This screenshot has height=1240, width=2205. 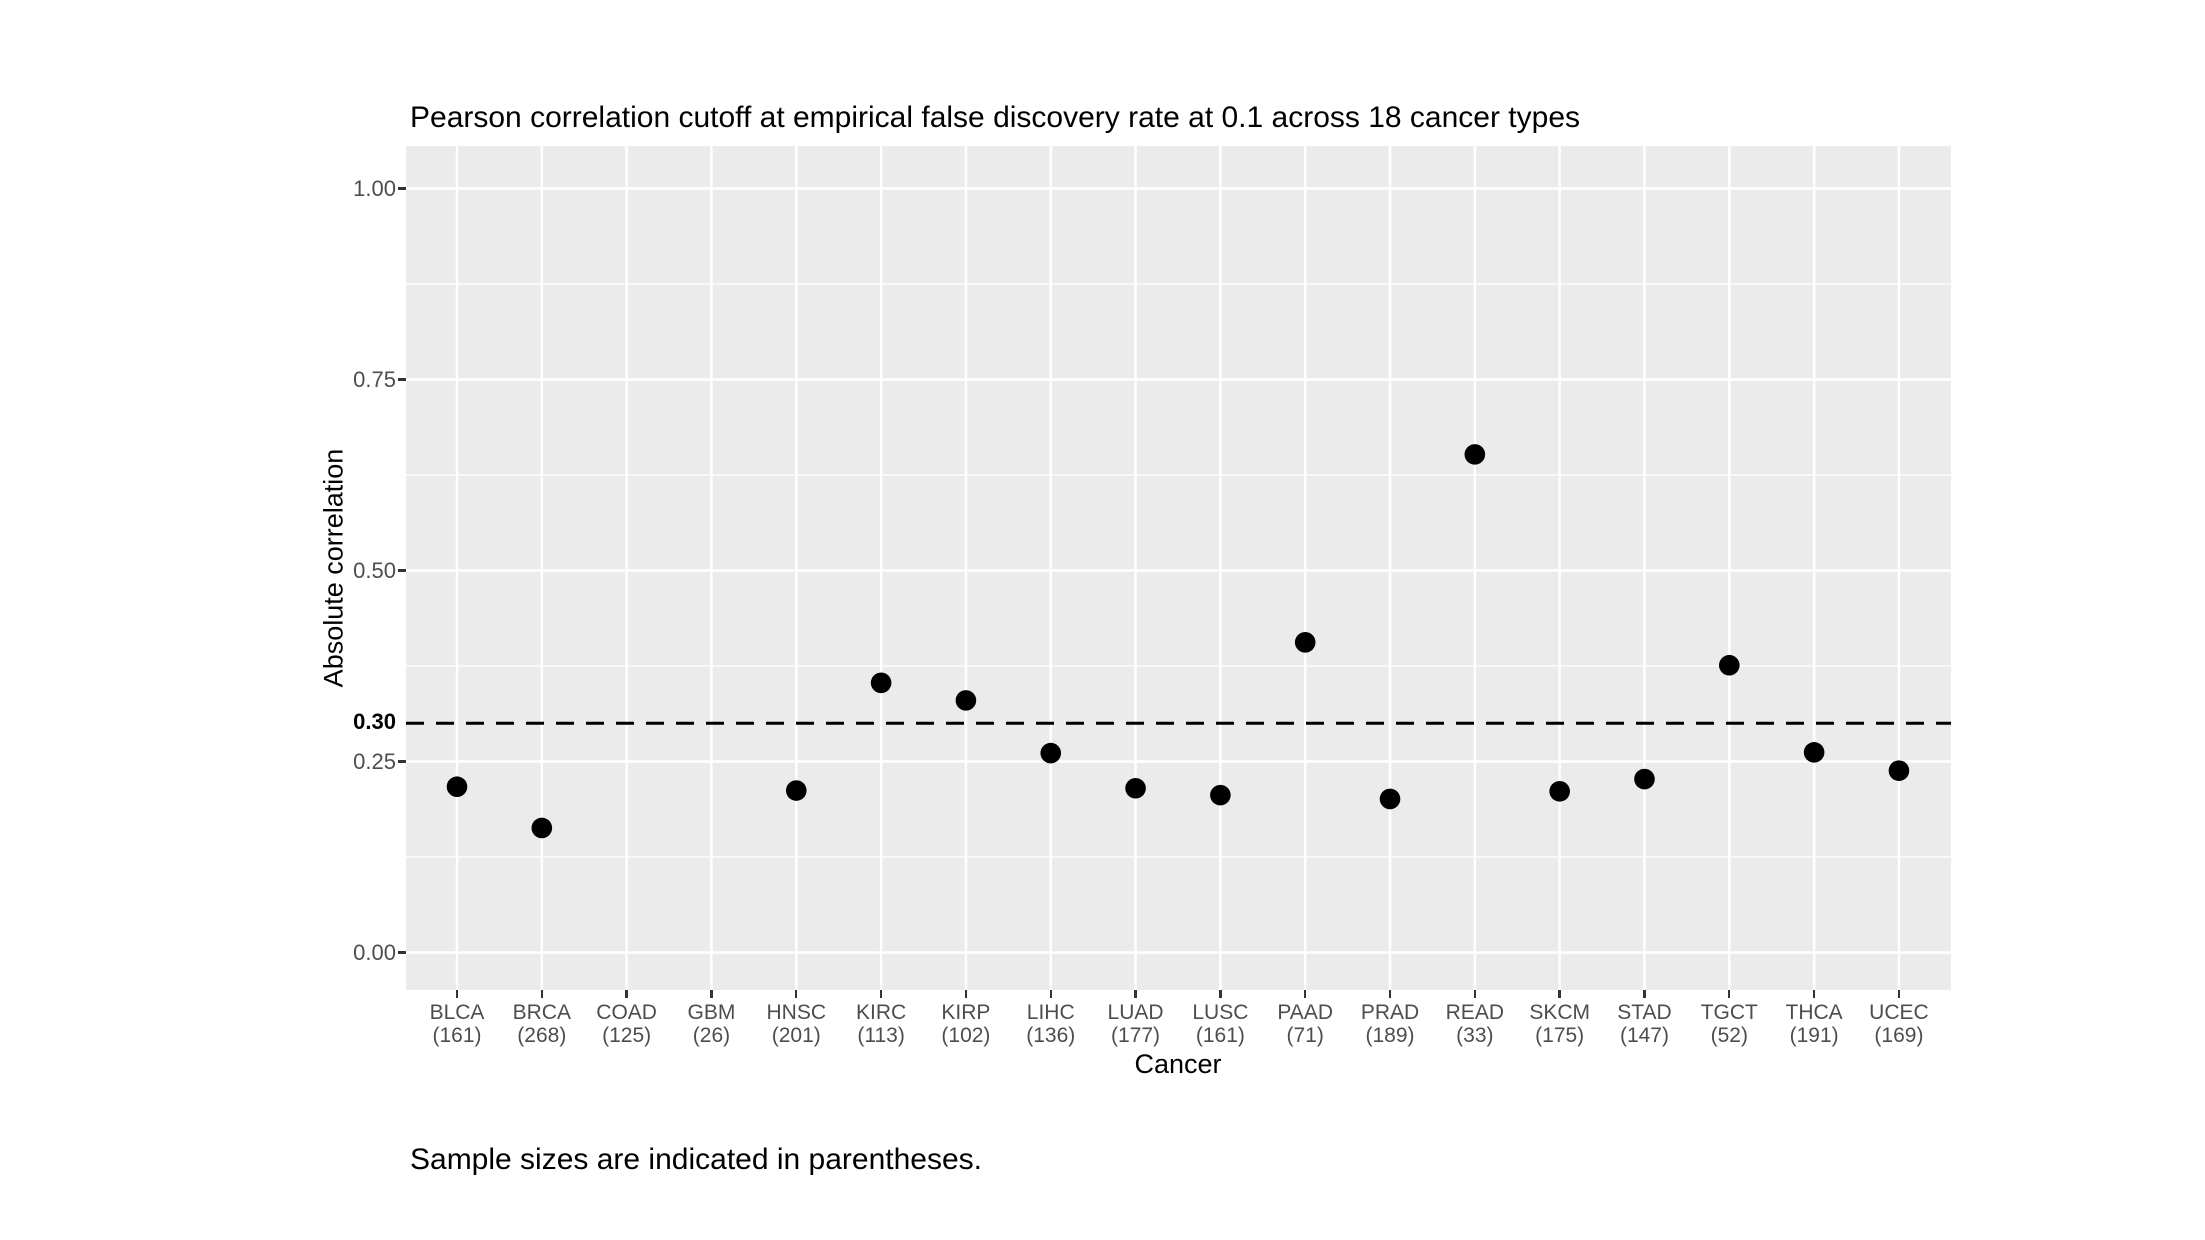 I want to click on x-tick-label-luad: LUAD (177), so click(x=1136, y=1024).